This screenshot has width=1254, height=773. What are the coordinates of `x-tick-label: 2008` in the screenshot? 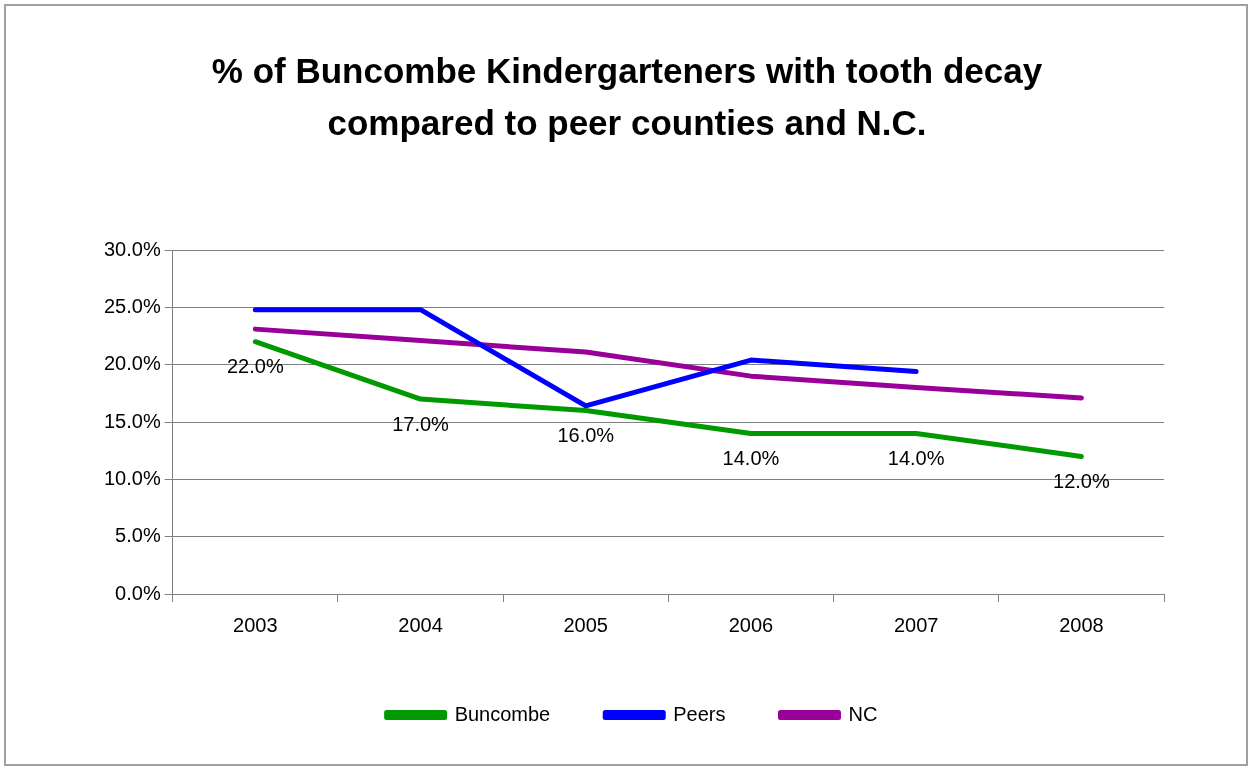 It's located at (1081, 624).